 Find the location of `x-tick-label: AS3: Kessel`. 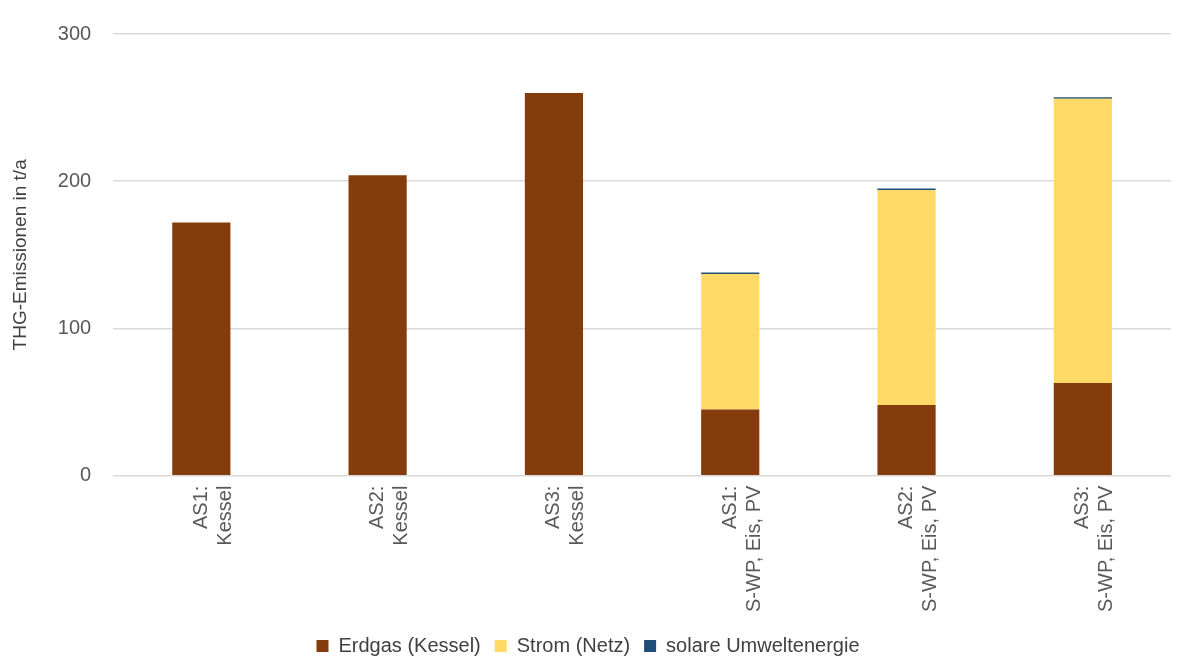

x-tick-label: AS3: Kessel is located at coordinates (564, 515).